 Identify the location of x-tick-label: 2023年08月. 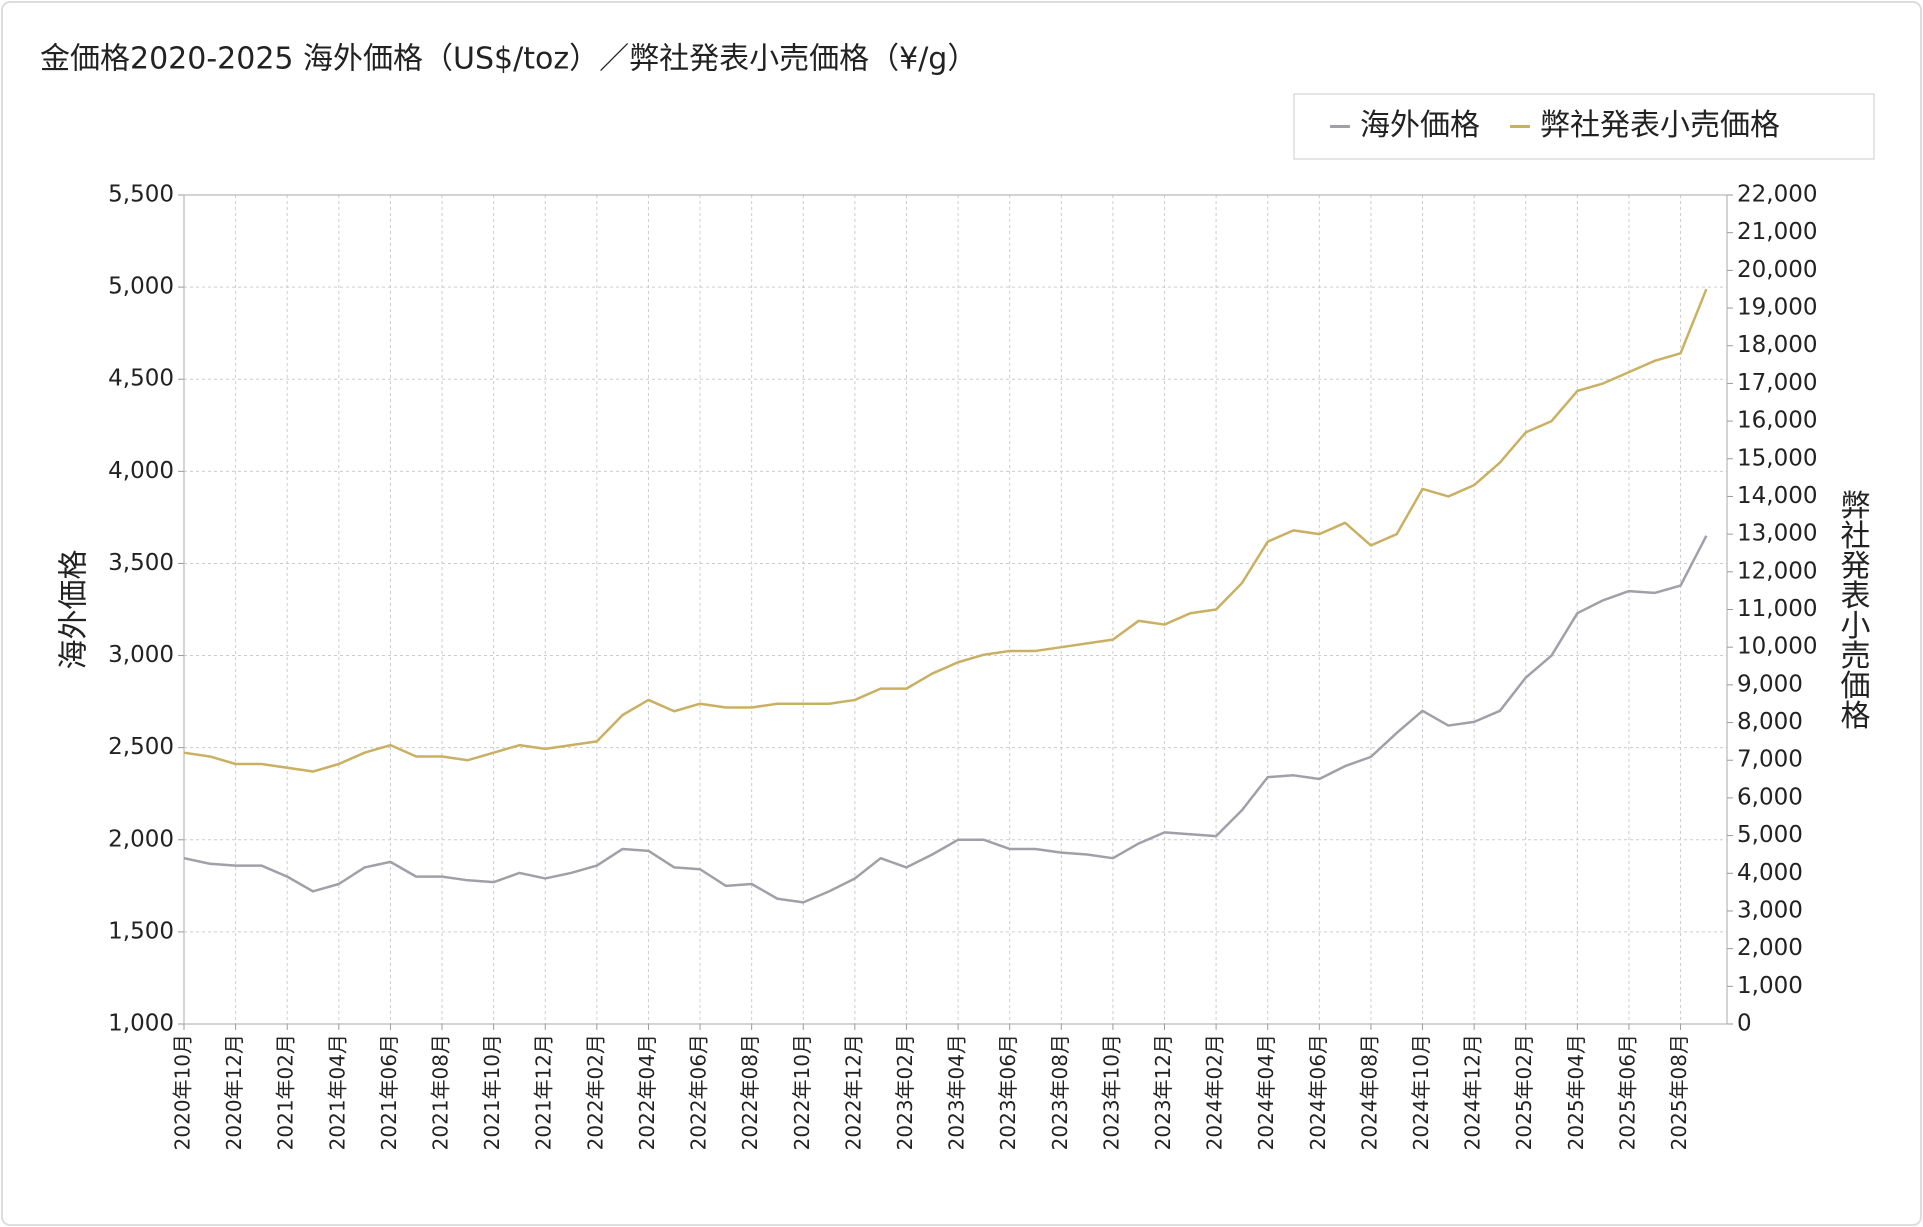
(1060, 1092).